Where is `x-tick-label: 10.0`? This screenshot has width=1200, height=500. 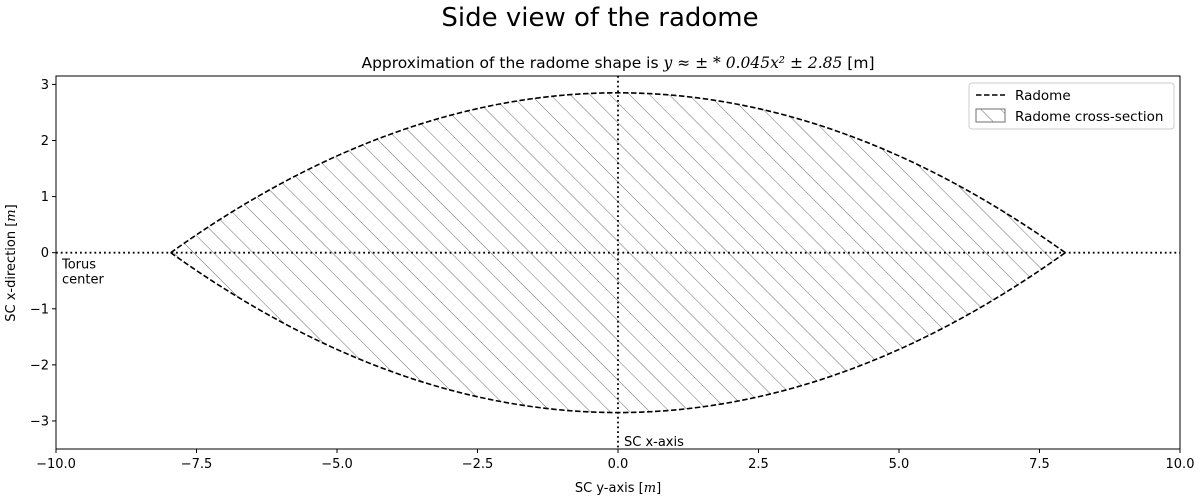 x-tick-label: 10.0 is located at coordinates (1180, 464).